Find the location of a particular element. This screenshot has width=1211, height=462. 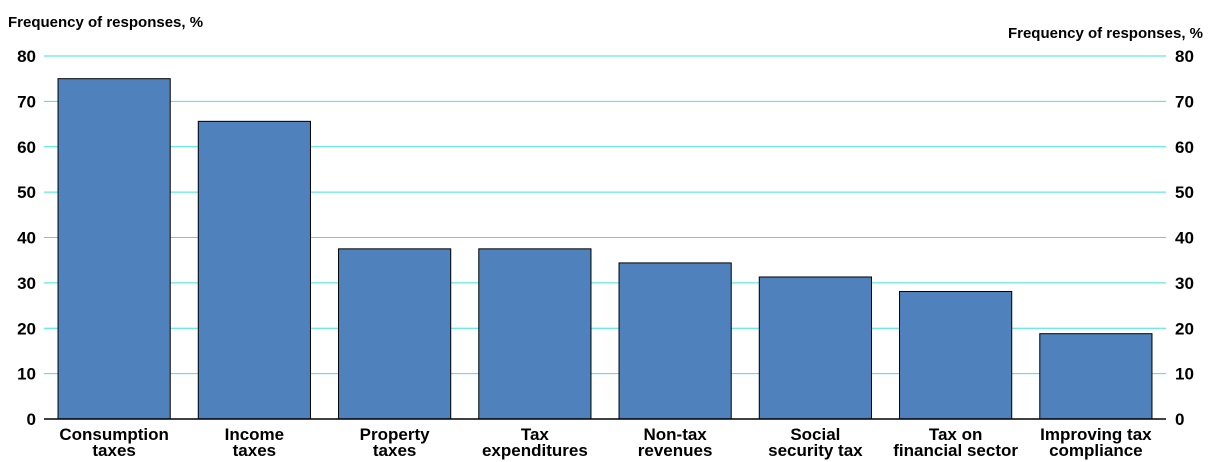

right-tick-label: 20 is located at coordinates (1184, 328).